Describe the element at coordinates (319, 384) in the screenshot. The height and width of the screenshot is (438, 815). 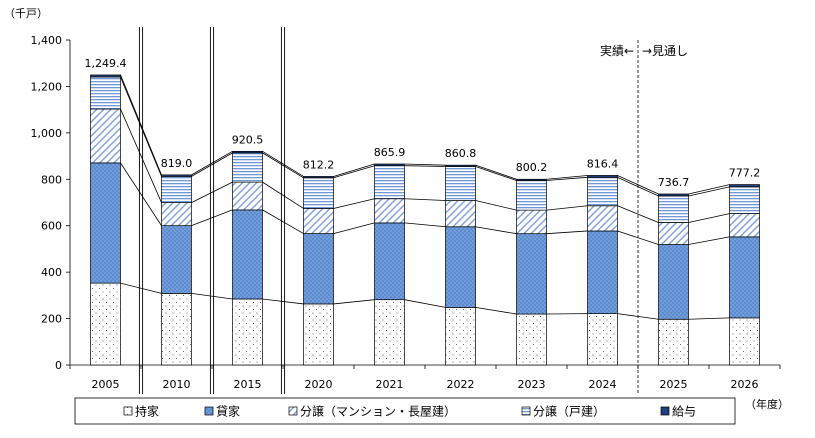
I see `x-category-label: 2020` at that location.